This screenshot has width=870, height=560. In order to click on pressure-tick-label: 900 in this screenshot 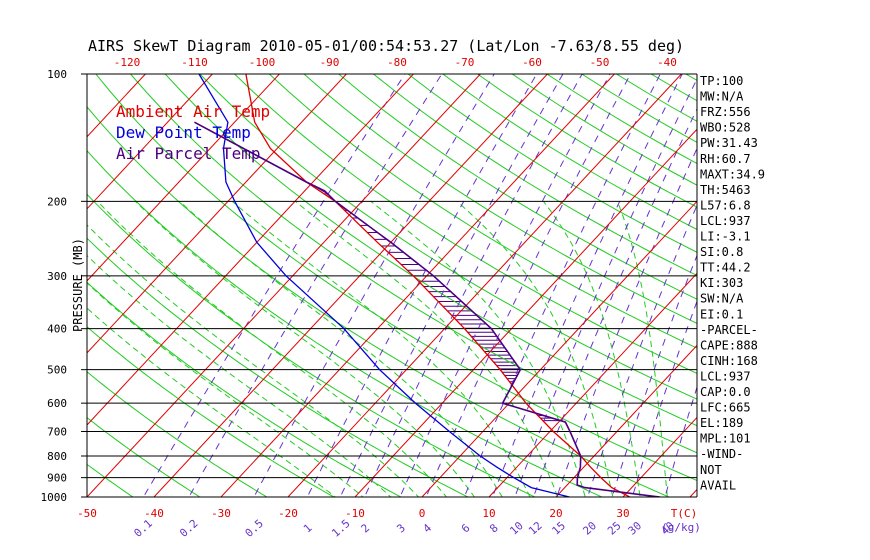, I will do `click(57, 478)`.